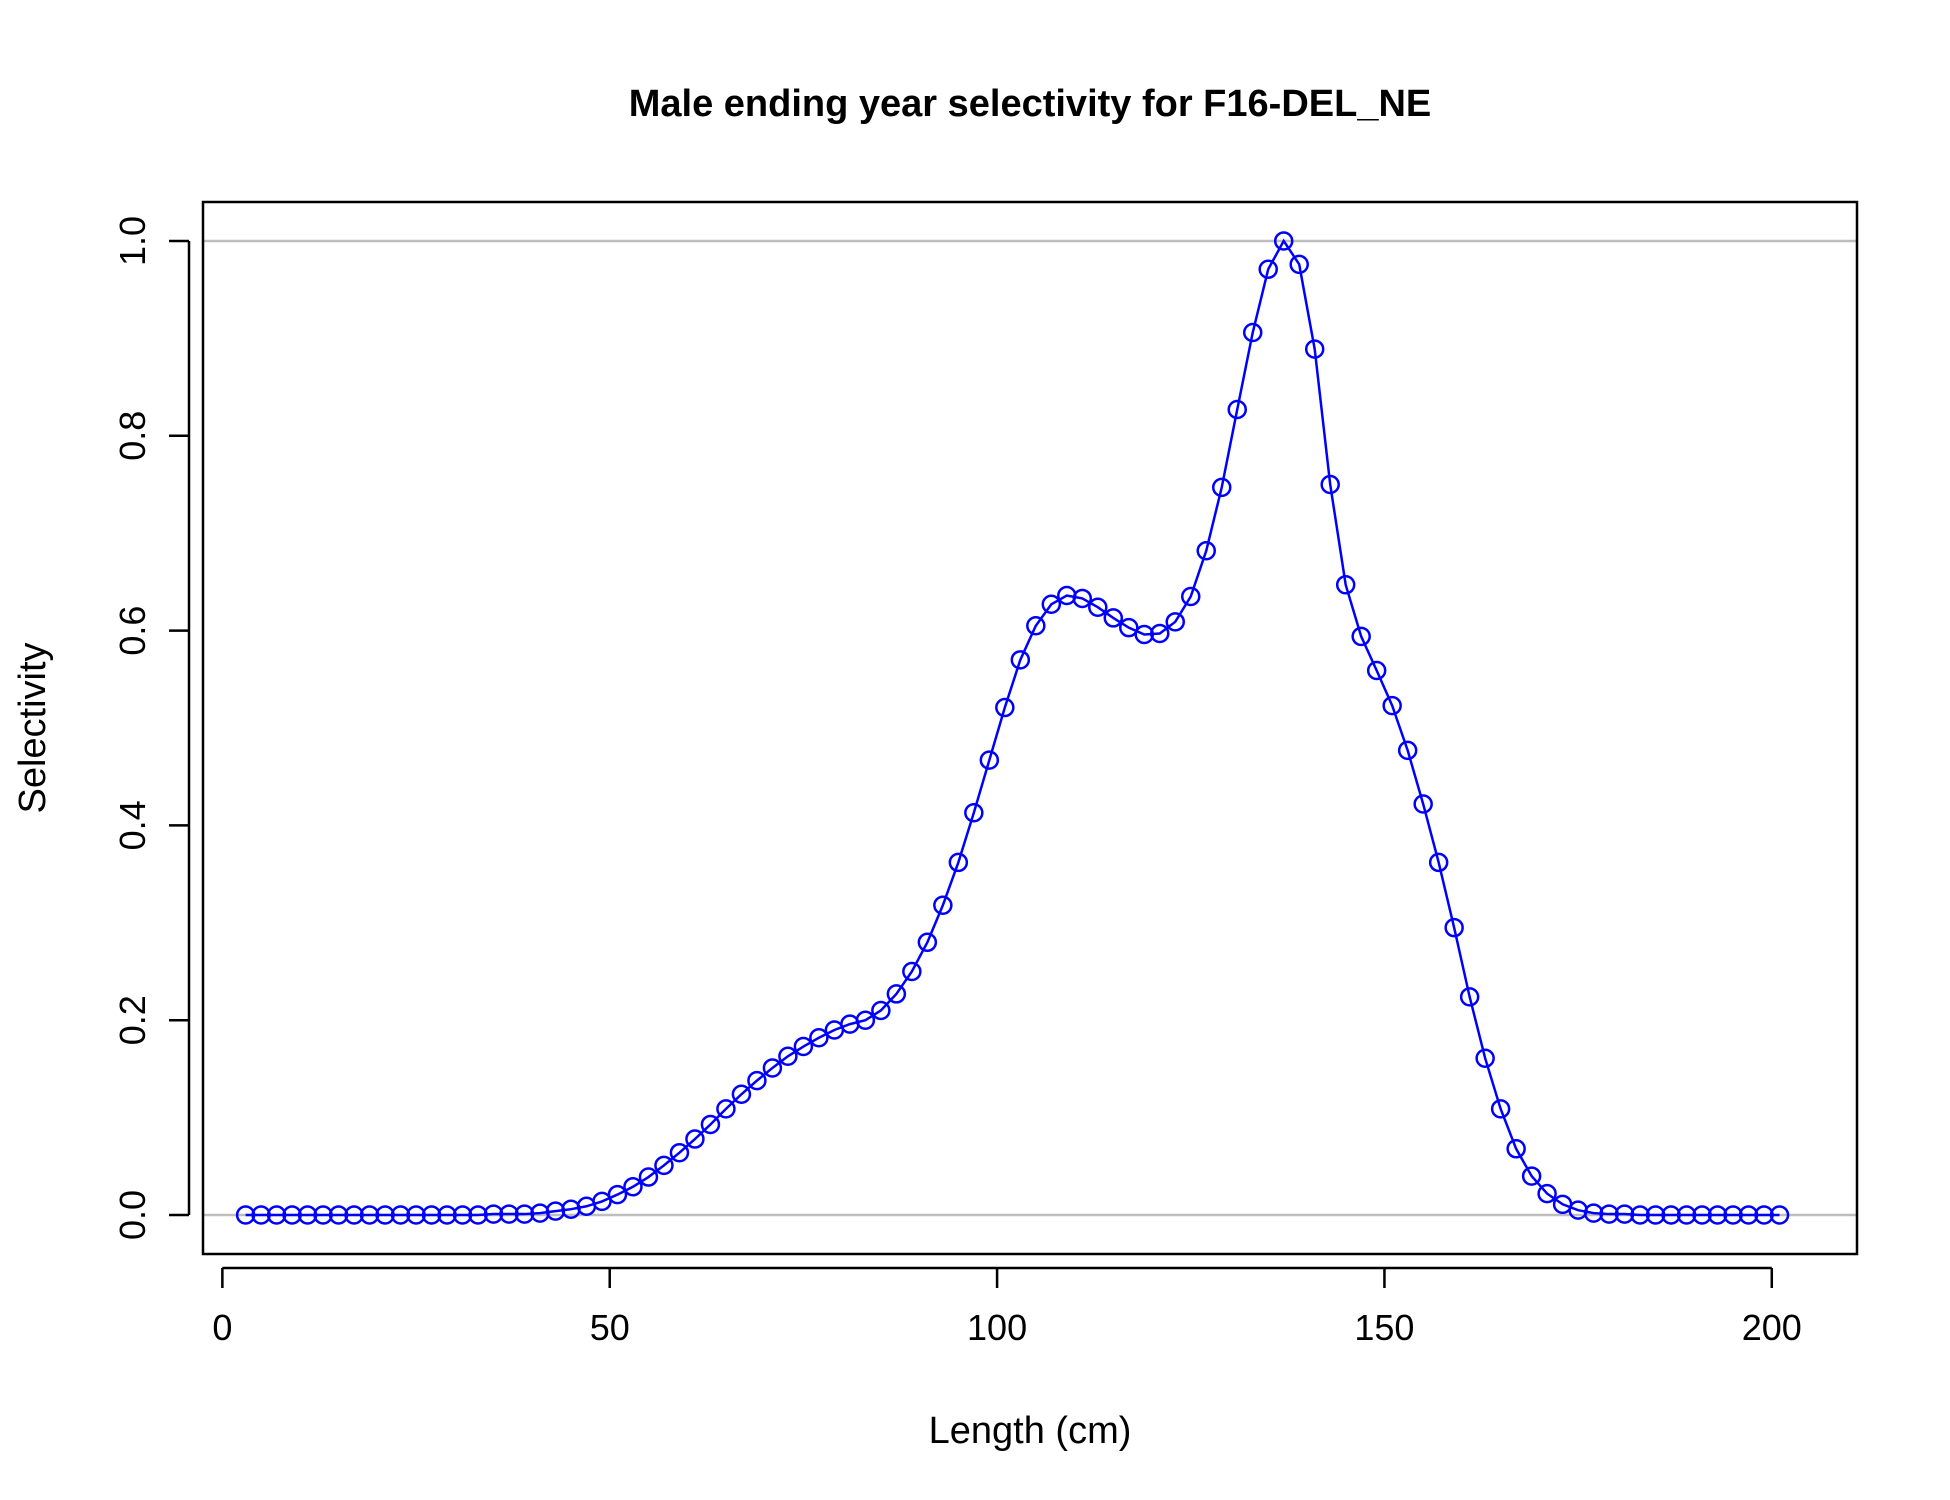 Image resolution: width=1950 pixels, height=1500 pixels. I want to click on x-tick-label: 150, so click(1384, 1327).